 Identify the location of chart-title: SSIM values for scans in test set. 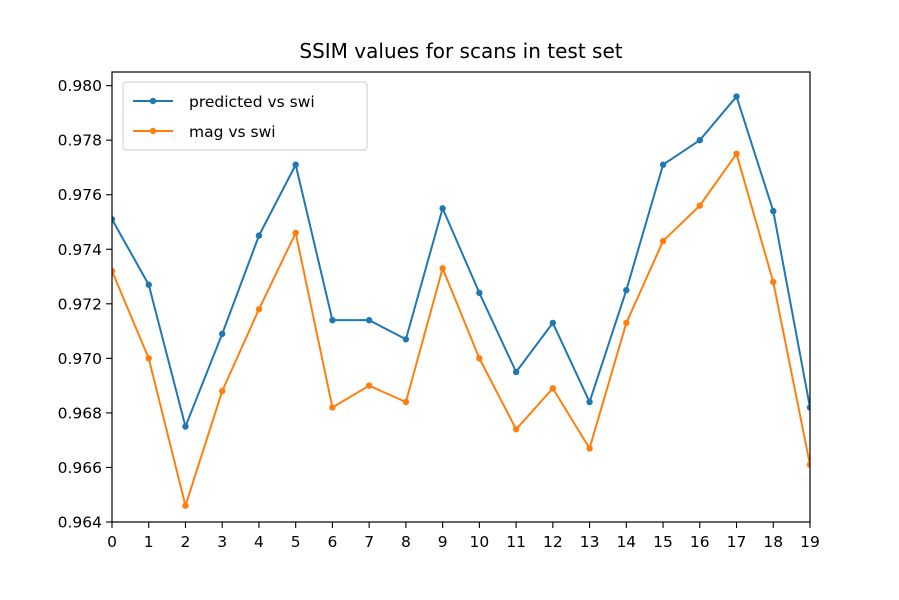
(460, 51).